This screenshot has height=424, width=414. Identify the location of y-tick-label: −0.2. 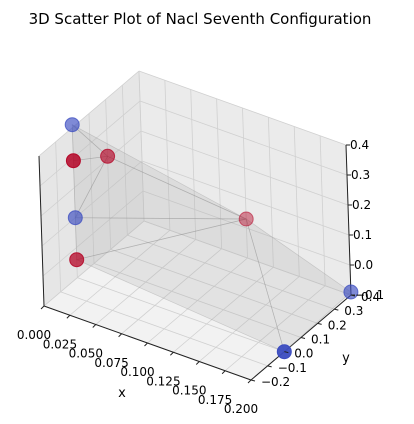
(275, 382).